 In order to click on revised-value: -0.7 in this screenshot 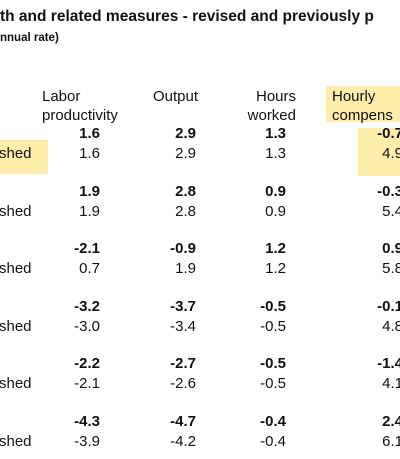, I will do `click(388, 133)`.